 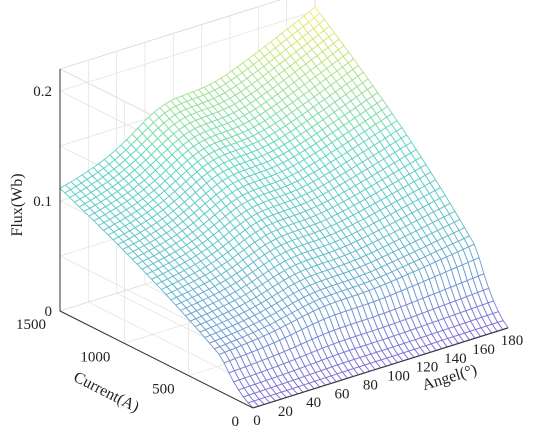 I want to click on y-tick-label: 1000, so click(x=95, y=357).